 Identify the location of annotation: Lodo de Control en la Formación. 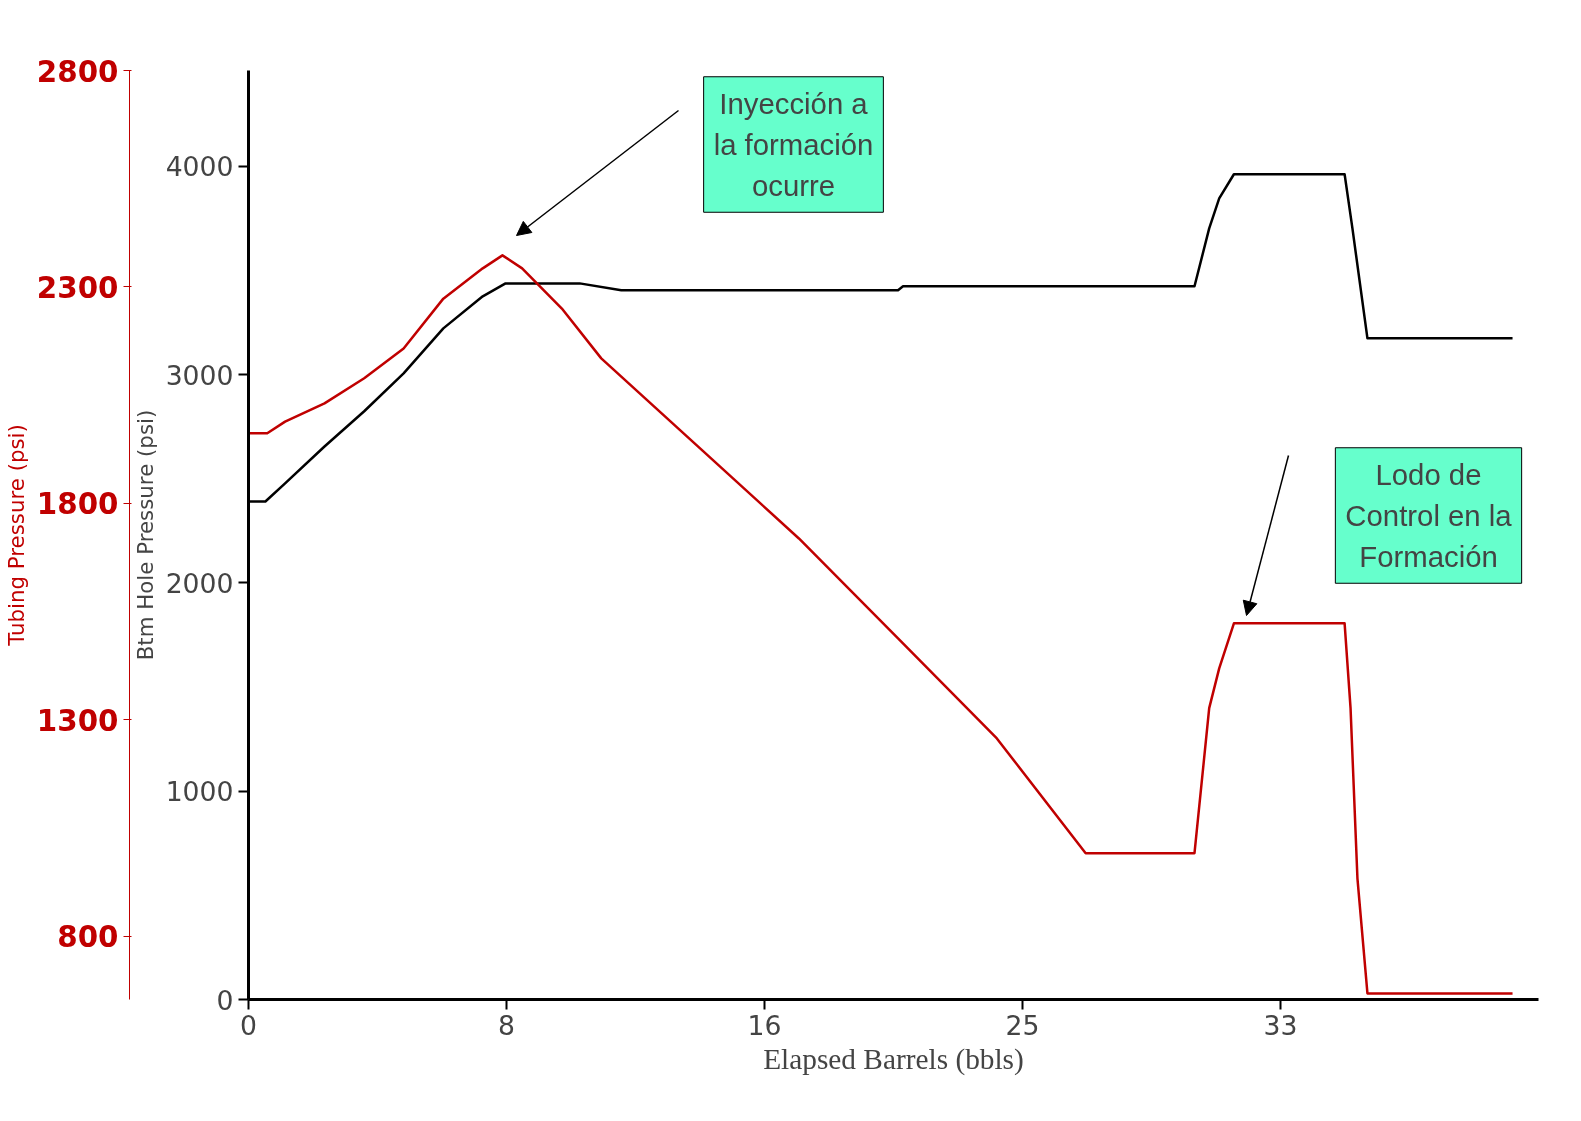
(1429, 515).